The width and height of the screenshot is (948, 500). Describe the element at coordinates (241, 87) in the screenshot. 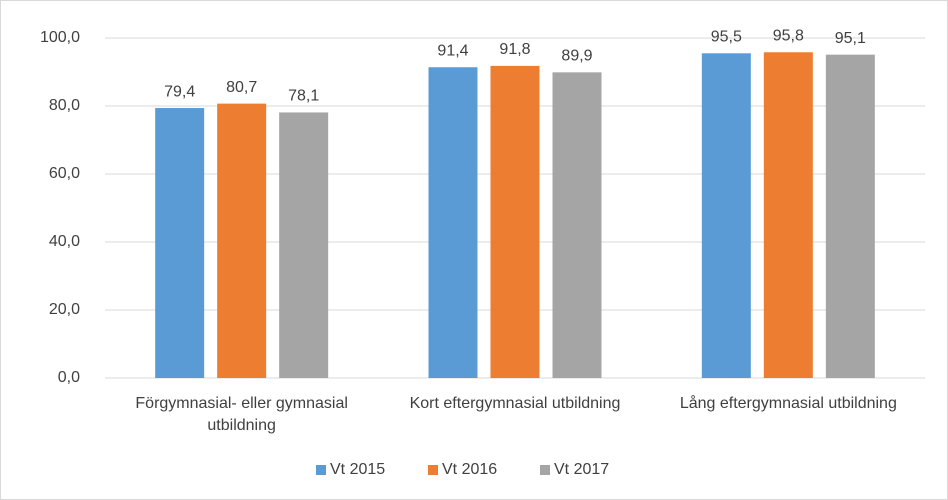

I see `data-label: 80,7` at that location.